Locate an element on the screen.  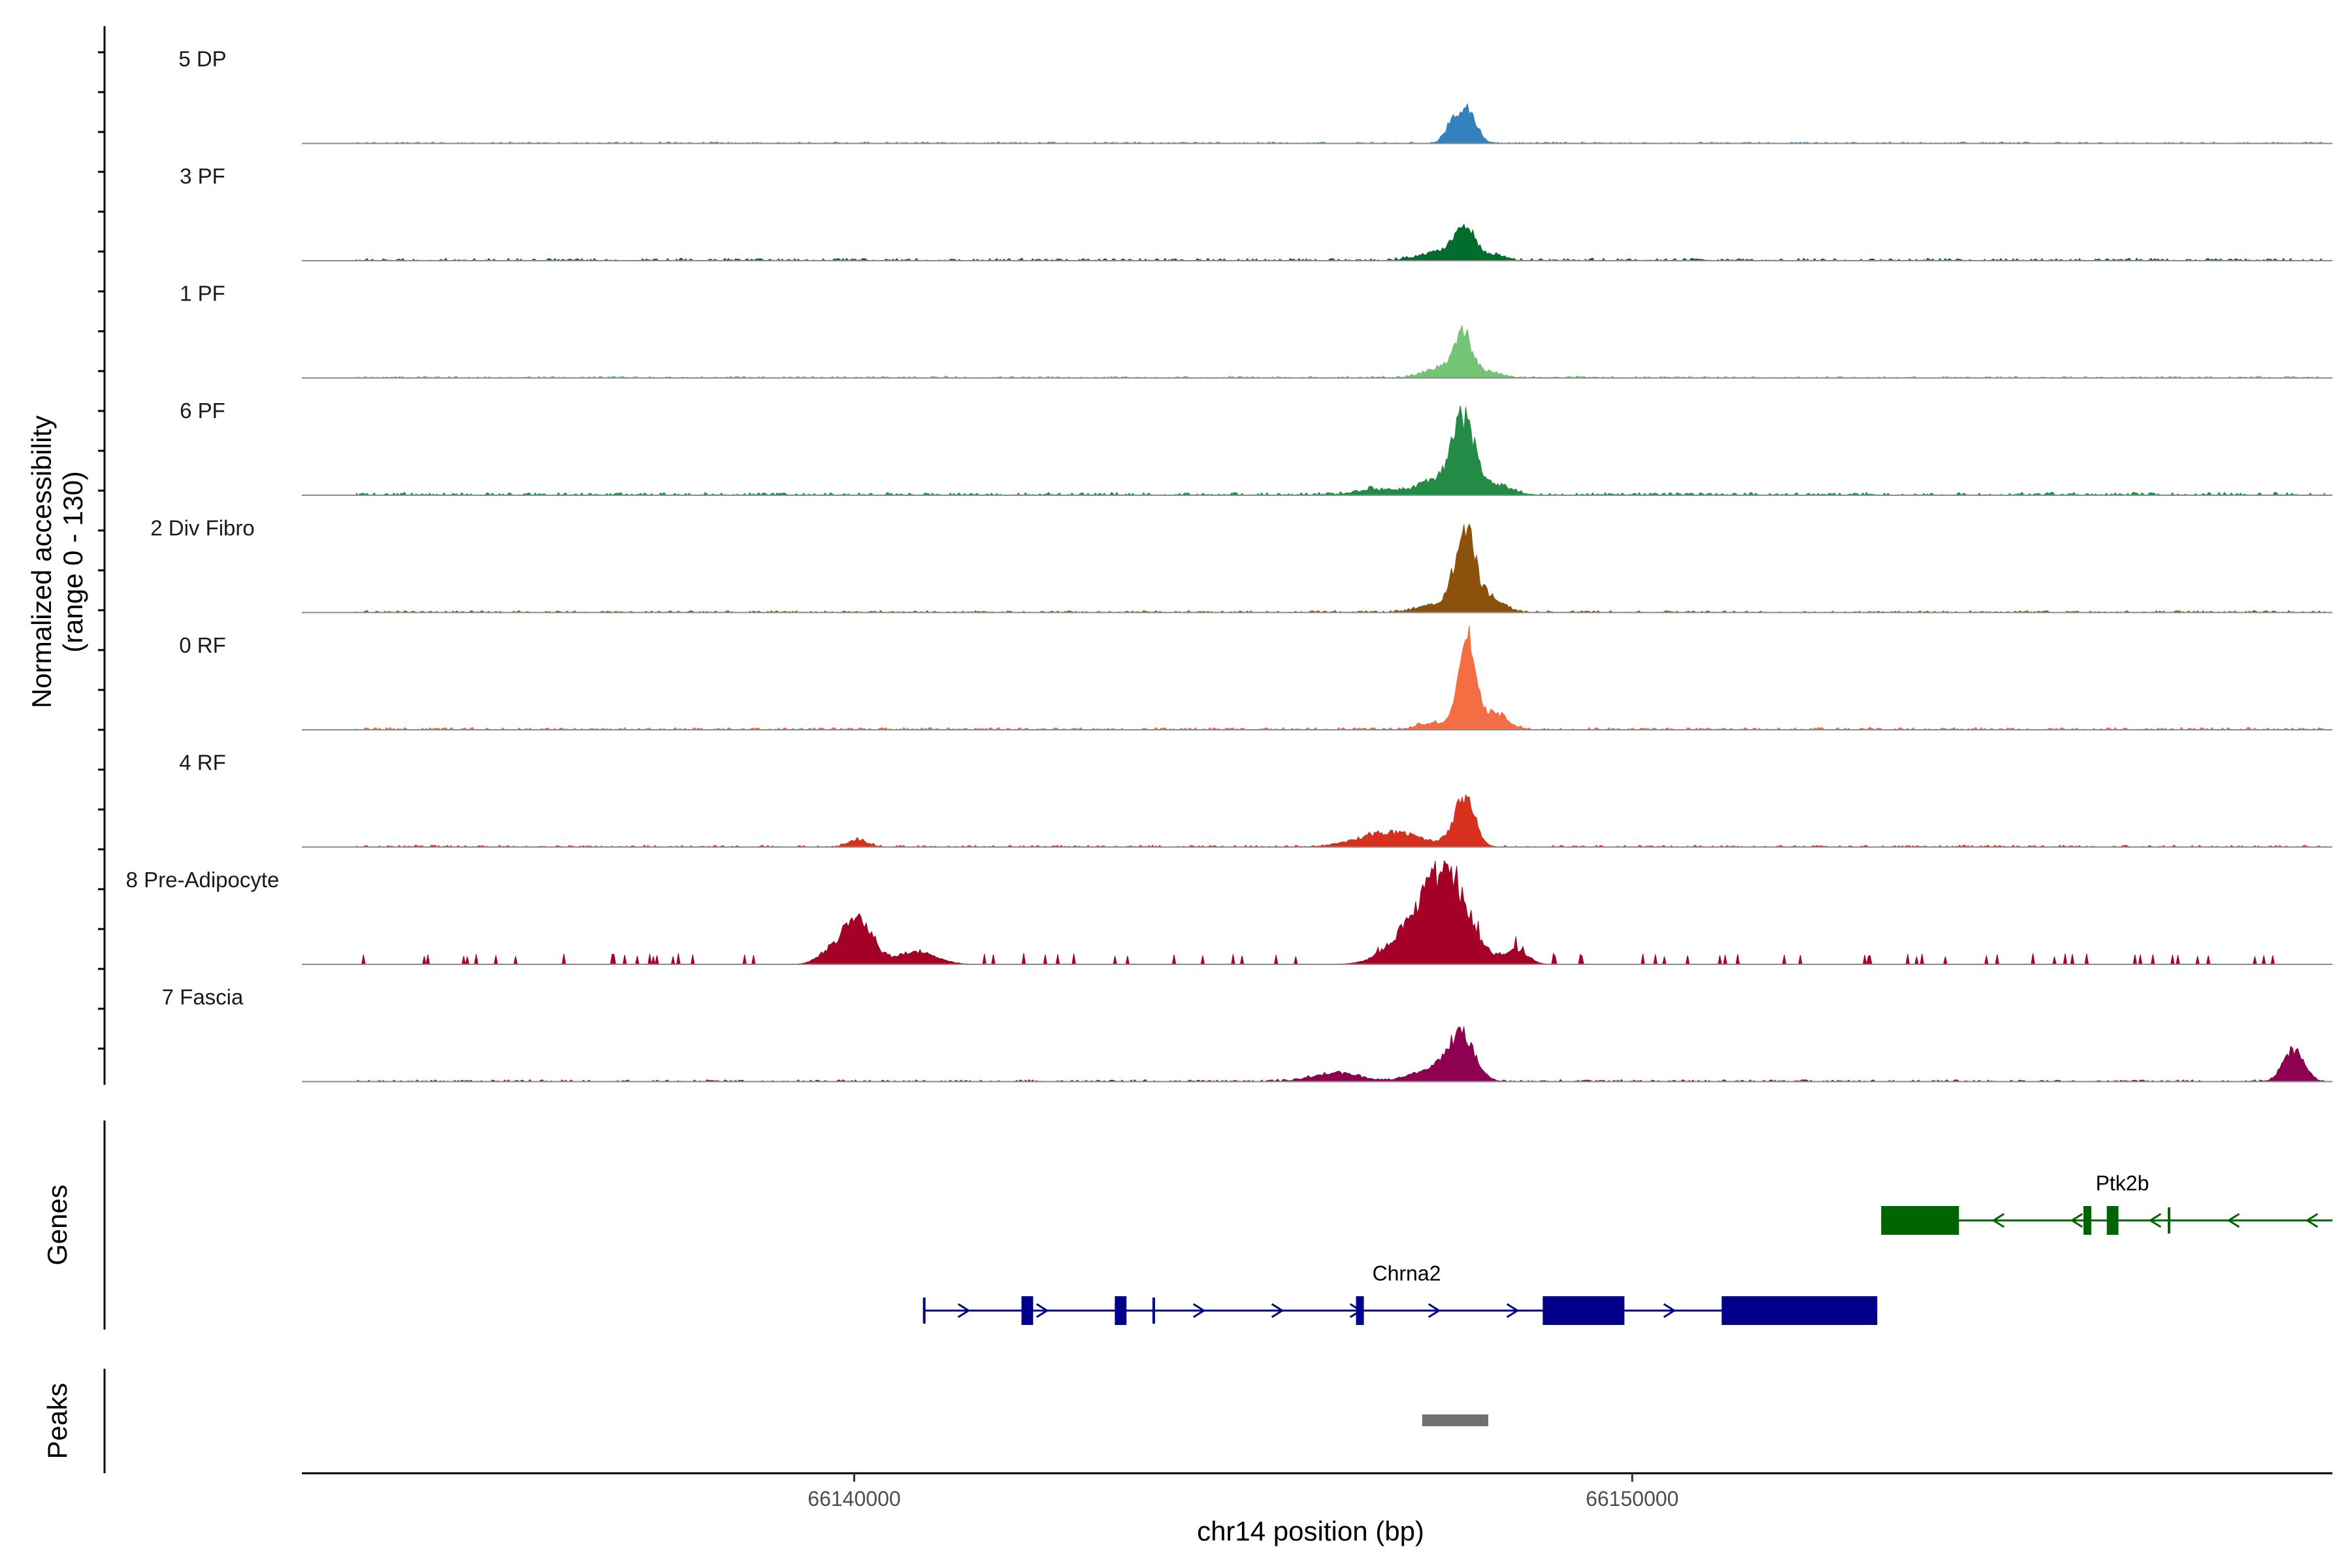
coverage-y-axis-title: Normalized accessibility is located at coordinates (41, 562).